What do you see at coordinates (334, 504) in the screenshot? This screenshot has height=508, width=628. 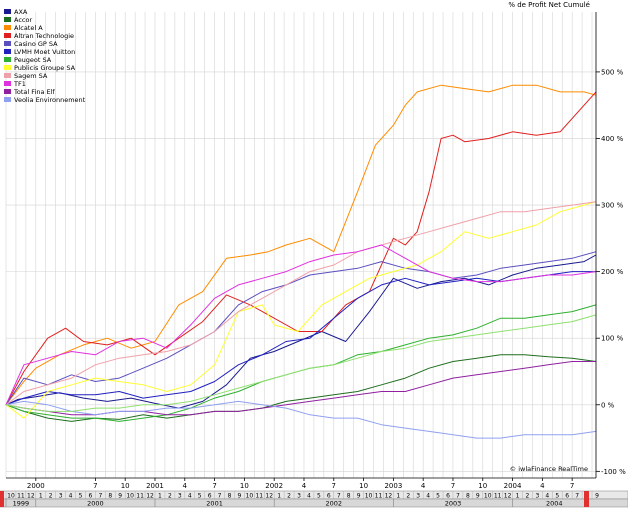 I see `year-label: 2002` at bounding box center [334, 504].